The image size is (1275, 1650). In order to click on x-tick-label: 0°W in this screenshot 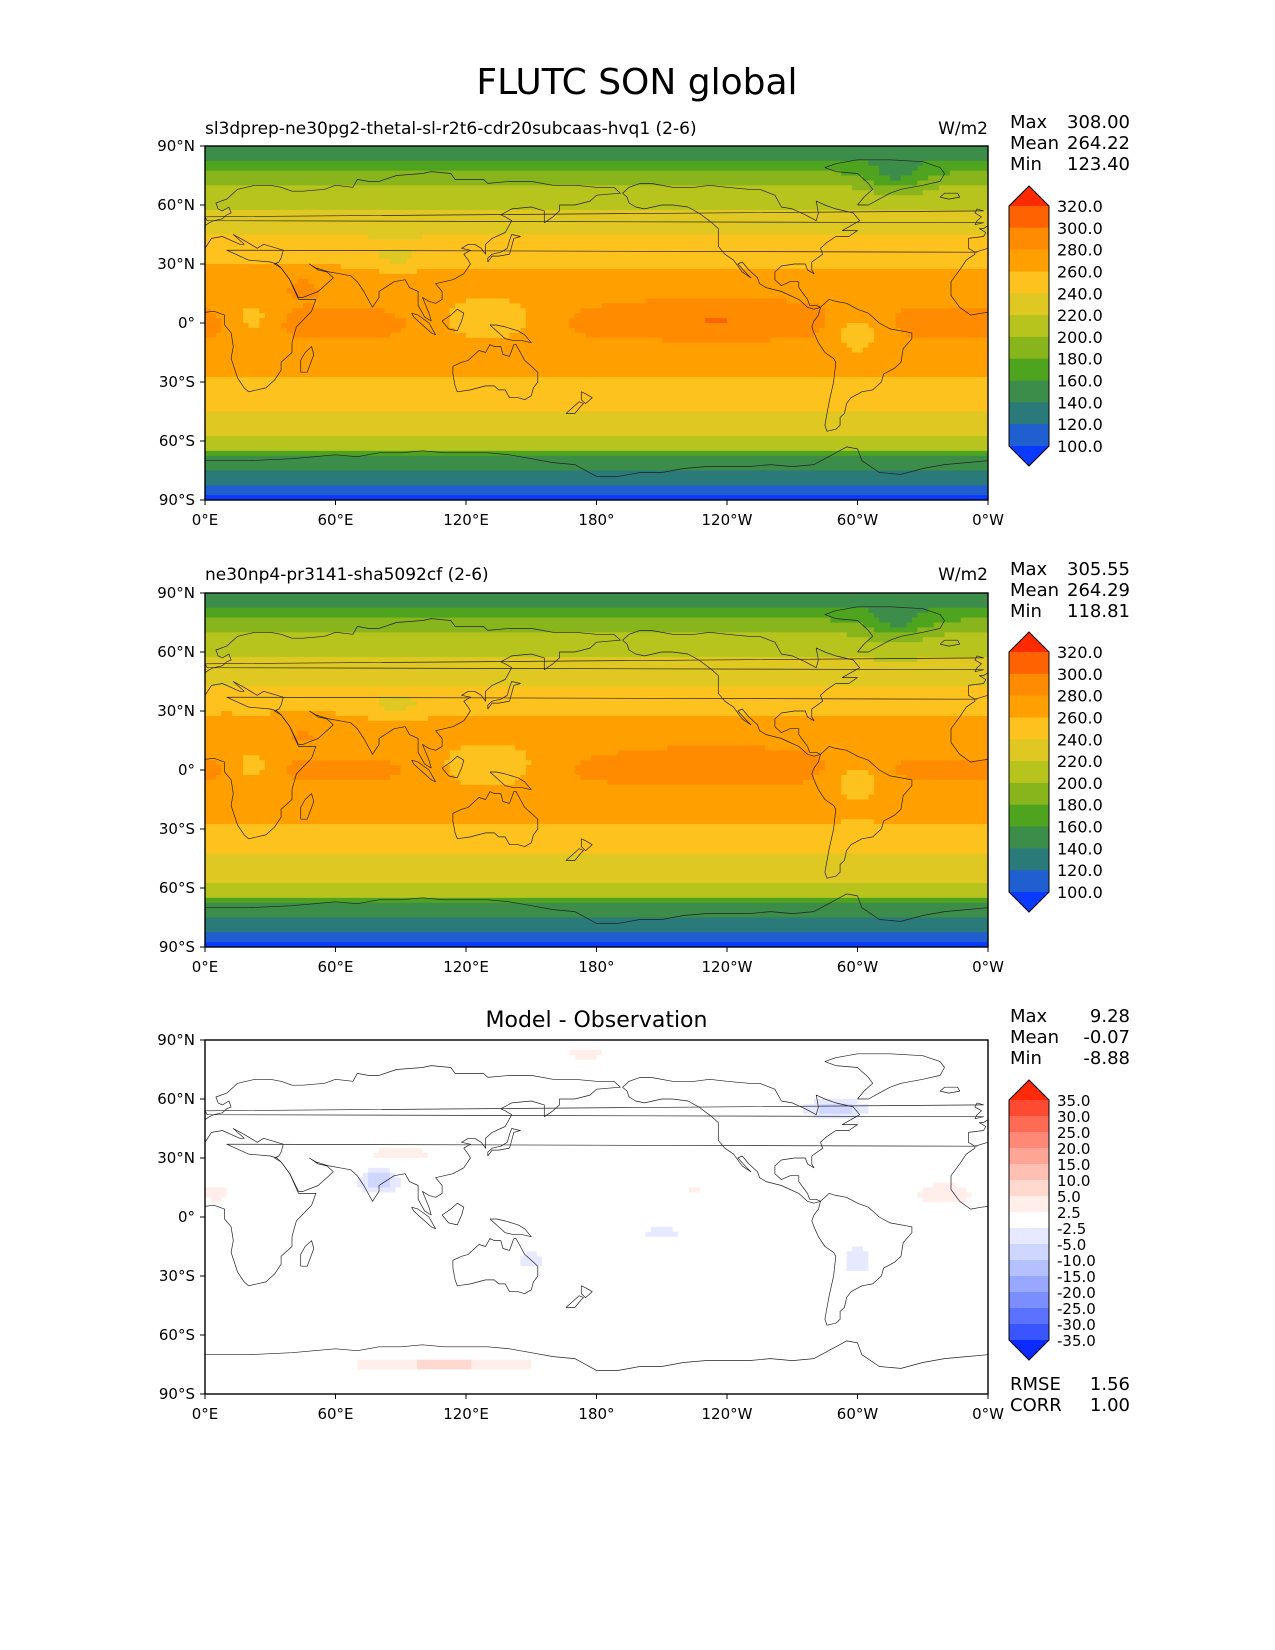, I will do `click(988, 1414)`.